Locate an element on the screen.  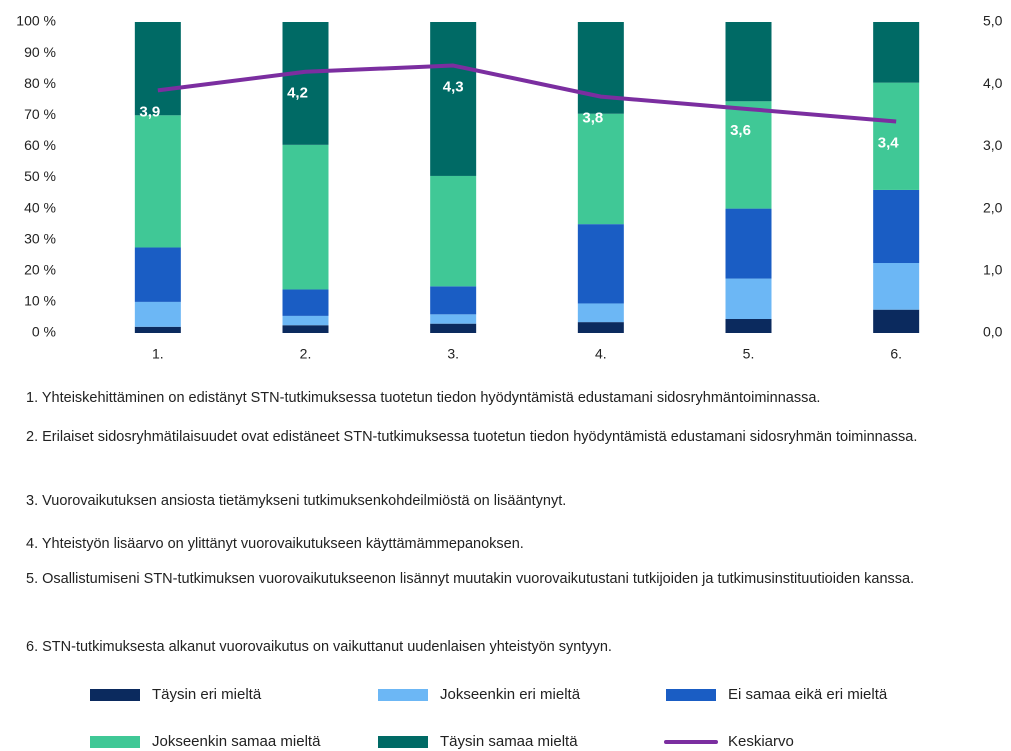
y2-tick-label: 1,0 is located at coordinates (993, 270).